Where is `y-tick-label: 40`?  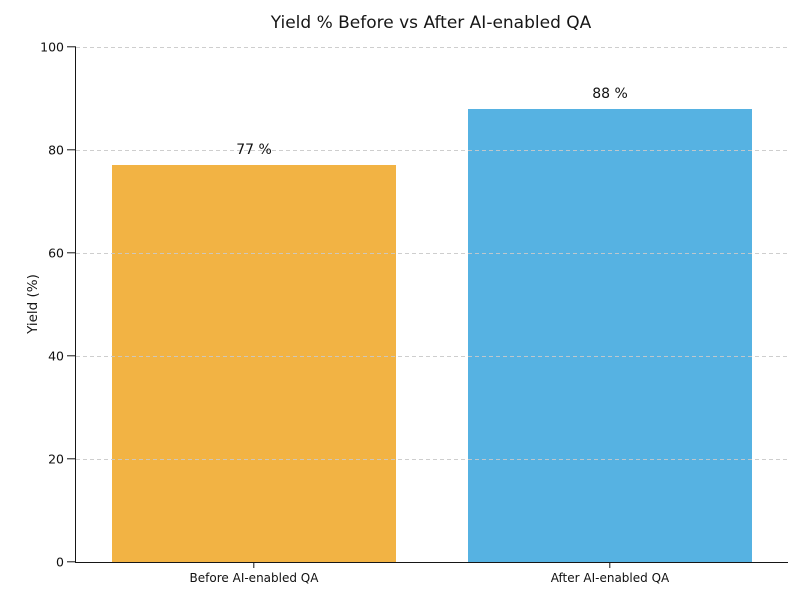
y-tick-label: 40 is located at coordinates (56, 356).